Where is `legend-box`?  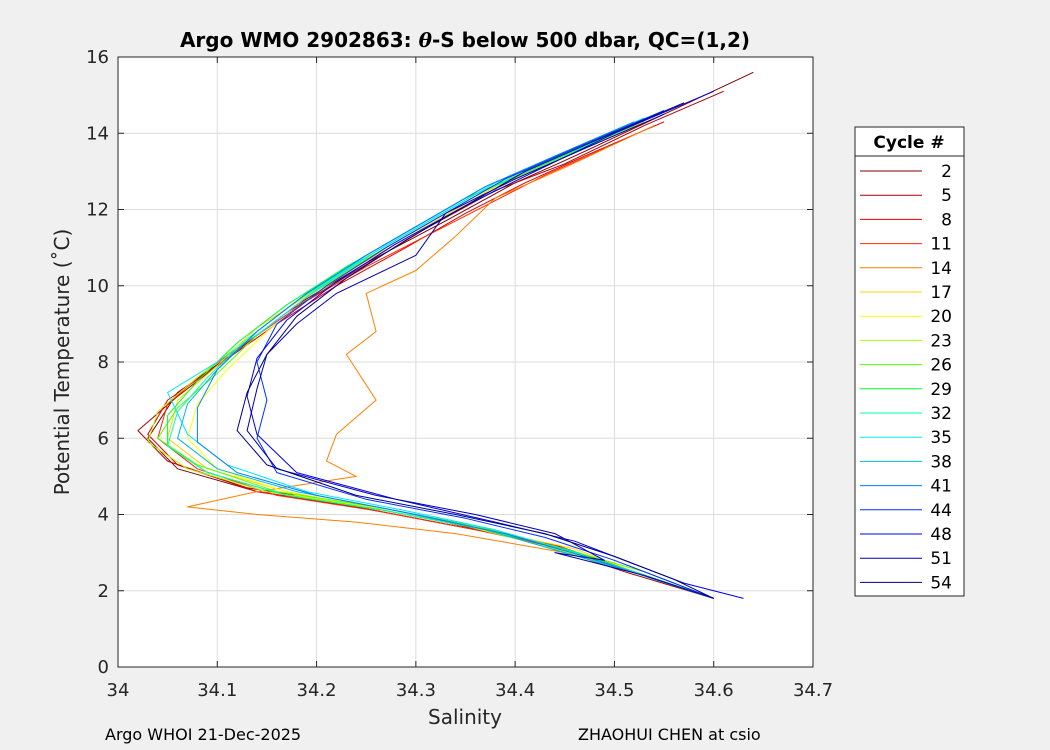
legend-box is located at coordinates (909, 361).